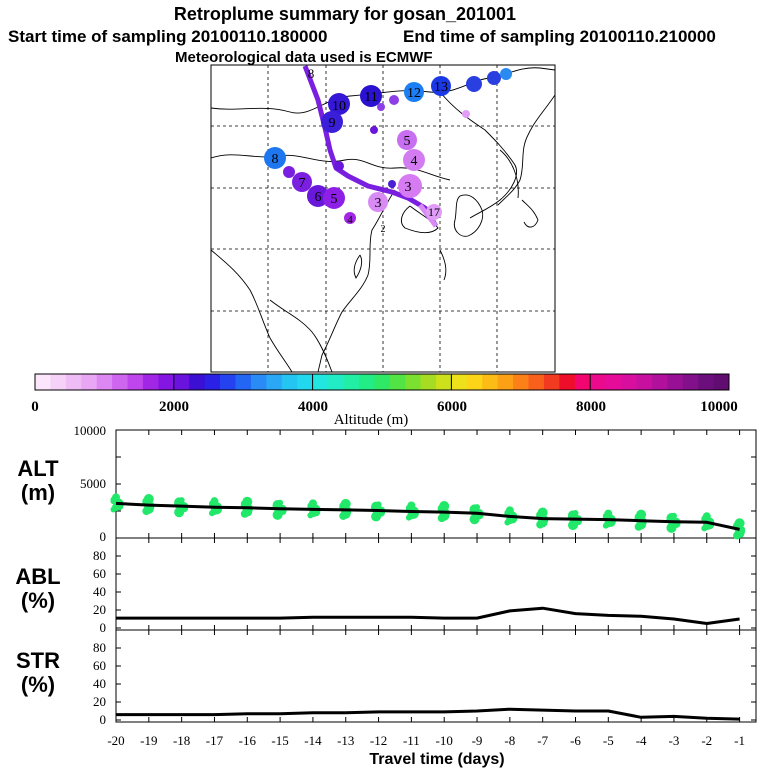 The width and height of the screenshot is (768, 768). What do you see at coordinates (38, 600) in the screenshot?
I see `abl-ylabel-line2: (%)` at bounding box center [38, 600].